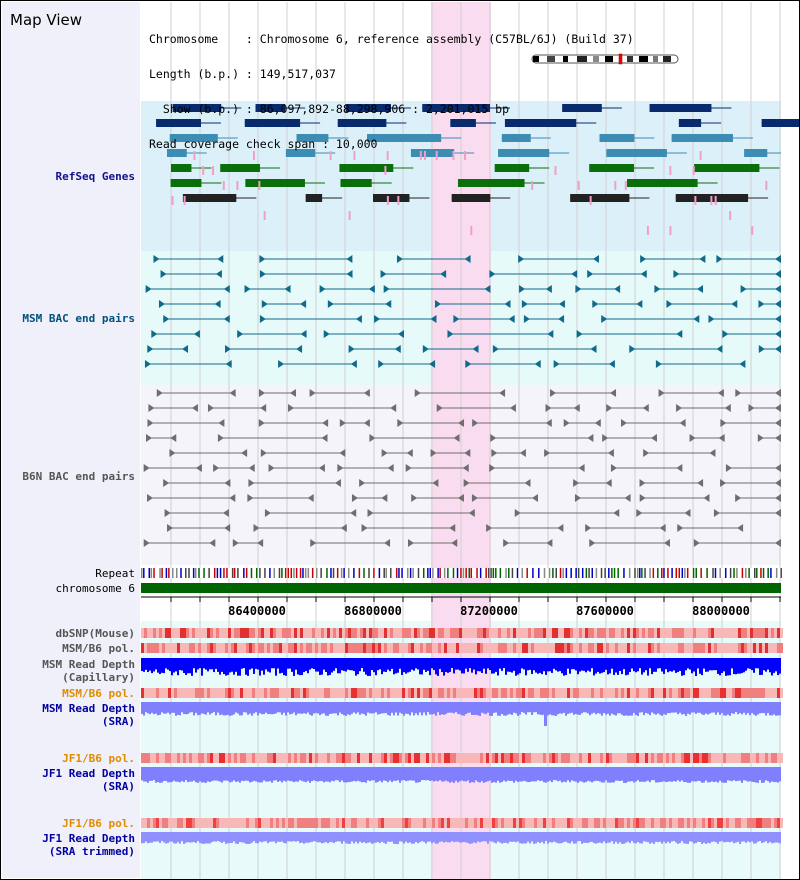  What do you see at coordinates (548, 289) in the screenshot?
I see `msm-bac-pair-end` at bounding box center [548, 289].